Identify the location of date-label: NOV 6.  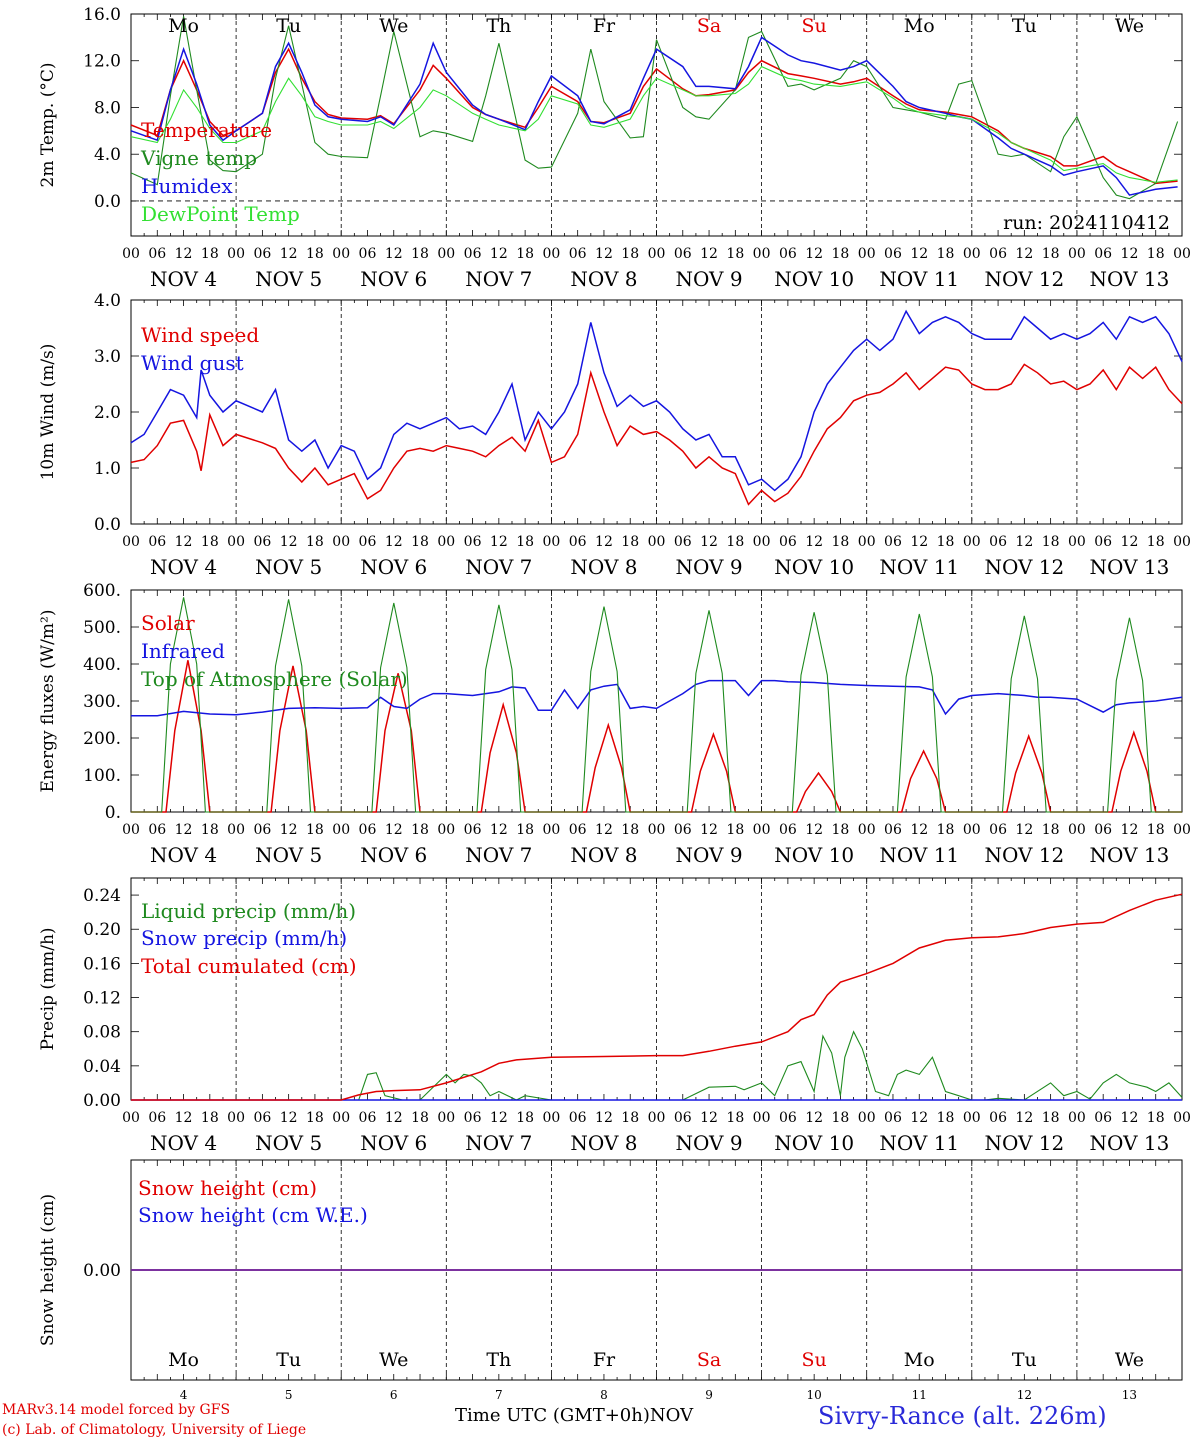
(393, 855).